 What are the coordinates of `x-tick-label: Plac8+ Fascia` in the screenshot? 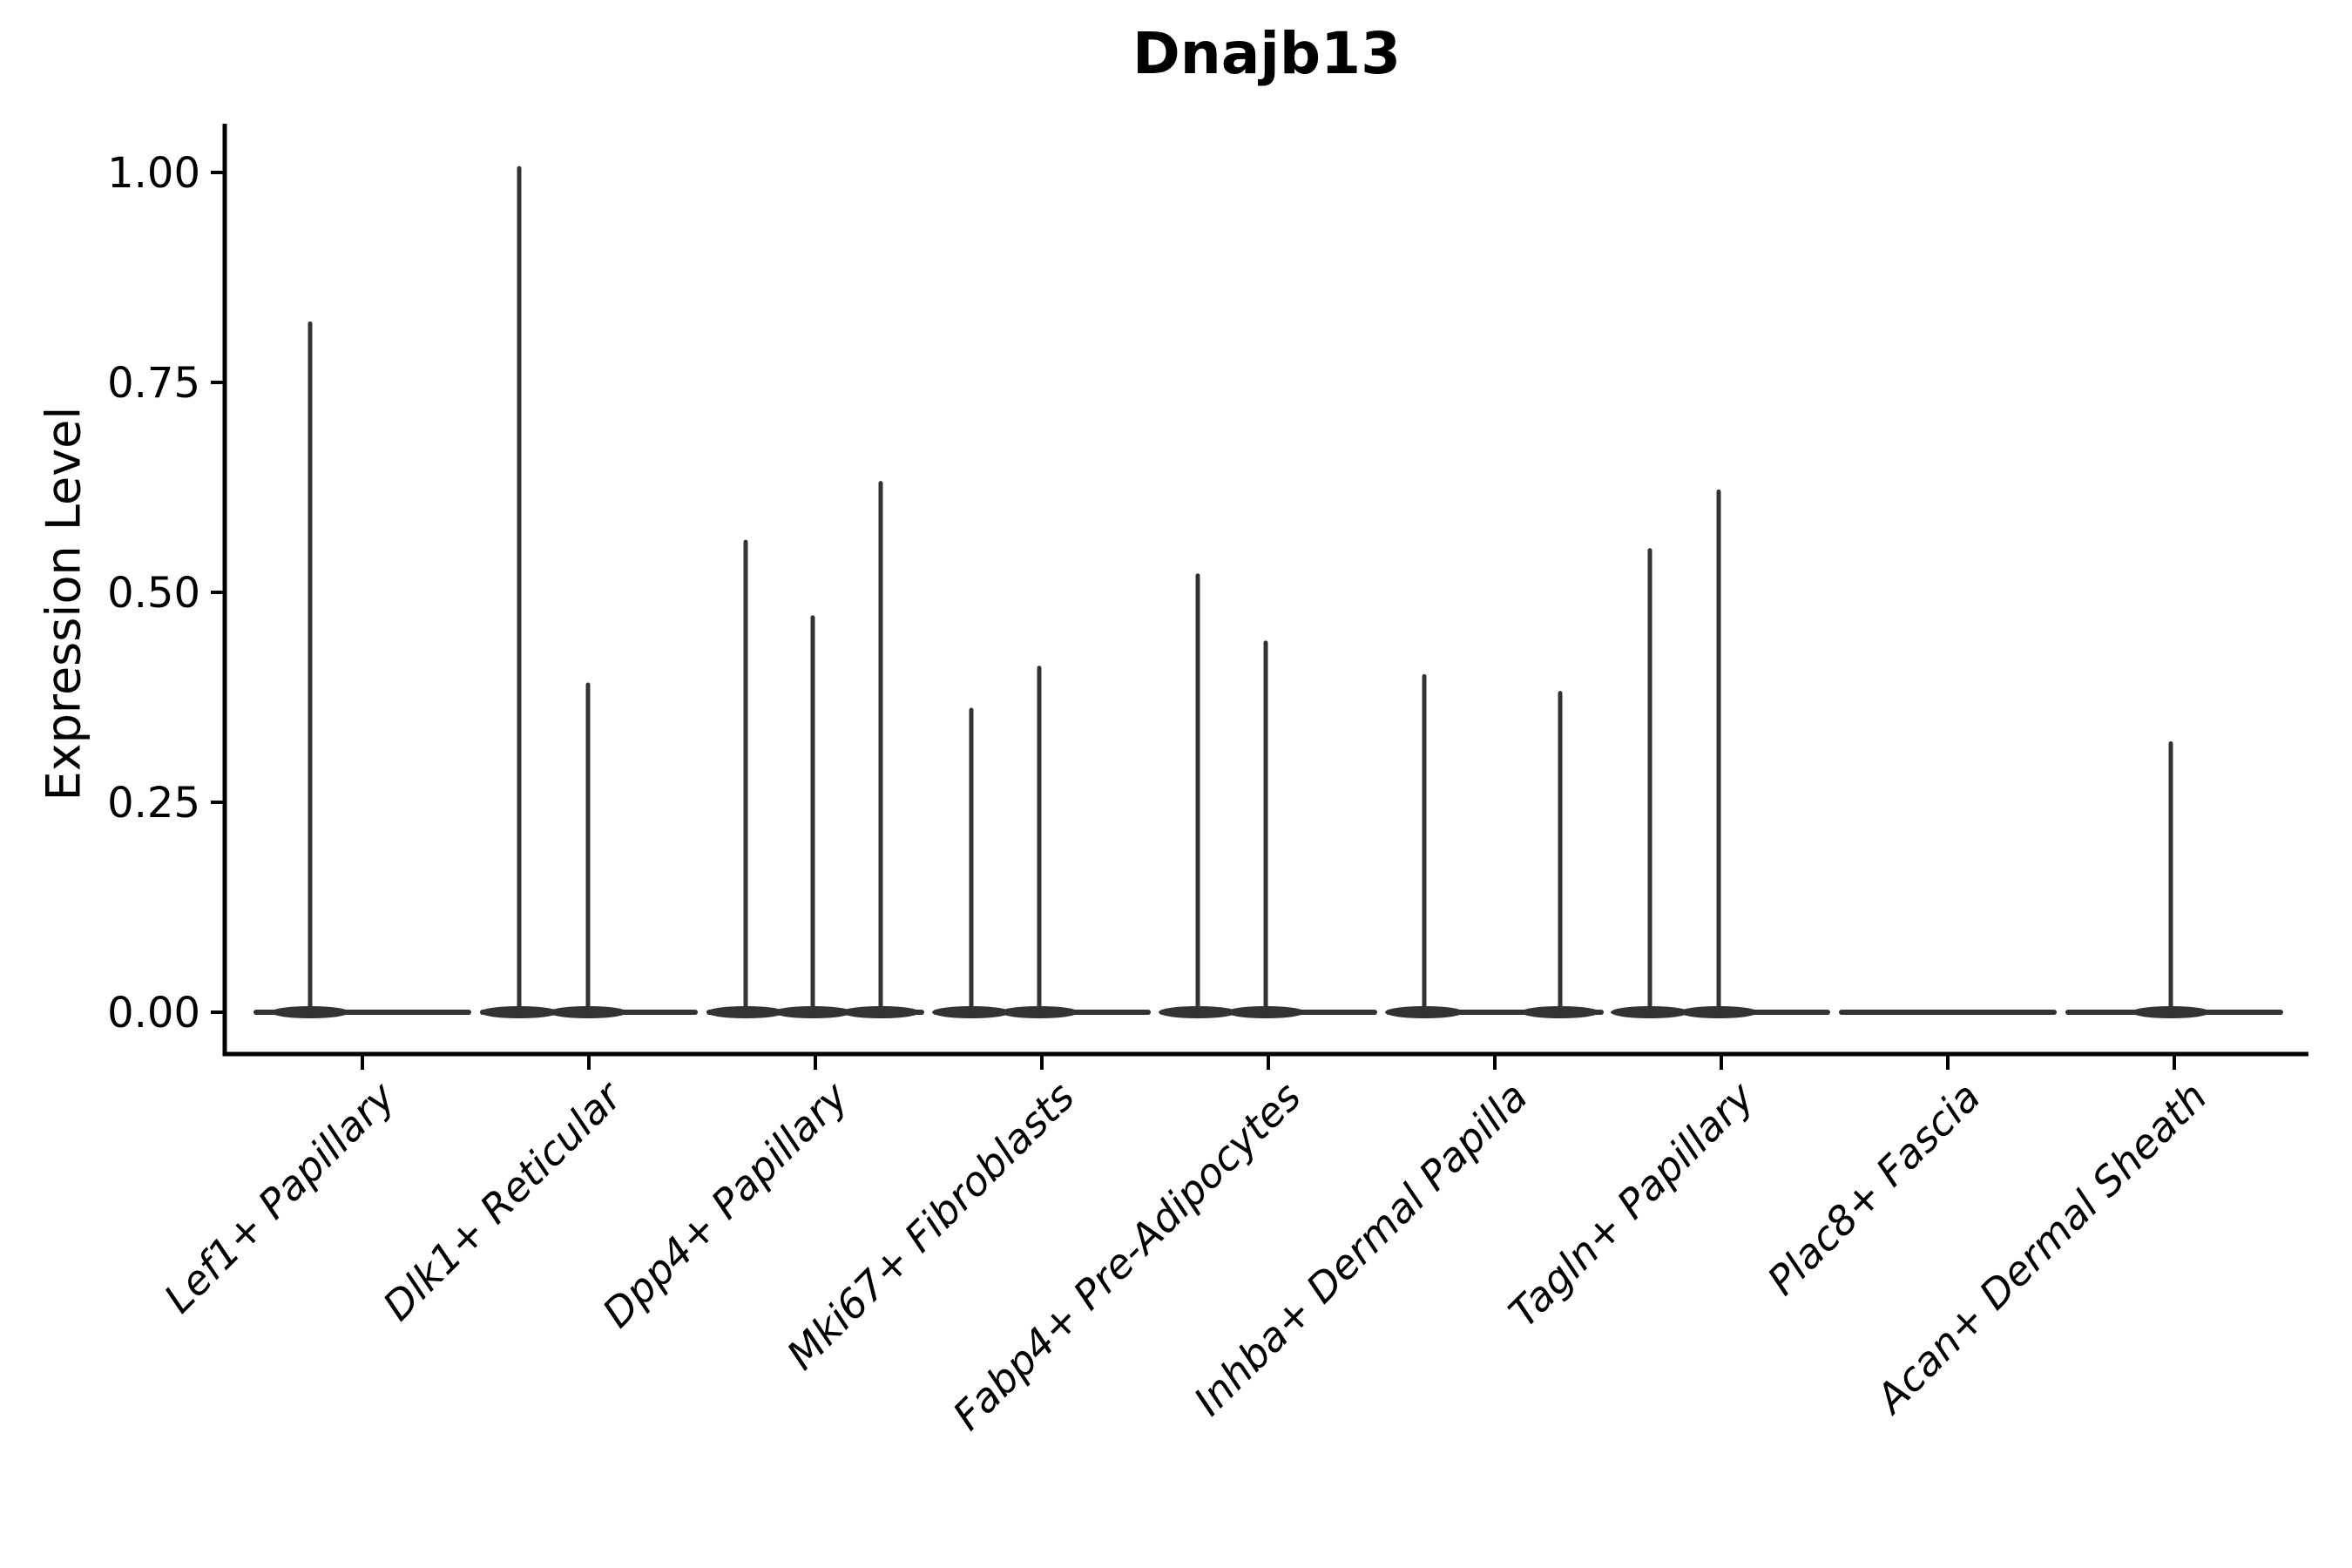 It's located at (1874, 1188).